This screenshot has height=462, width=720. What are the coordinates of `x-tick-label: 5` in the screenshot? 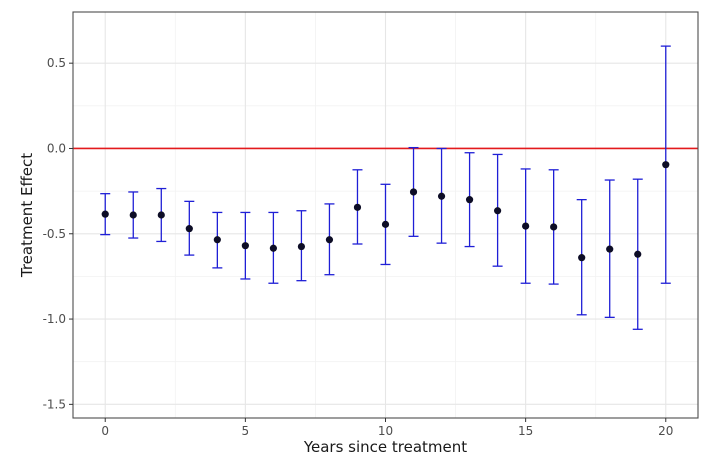 It's located at (246, 431).